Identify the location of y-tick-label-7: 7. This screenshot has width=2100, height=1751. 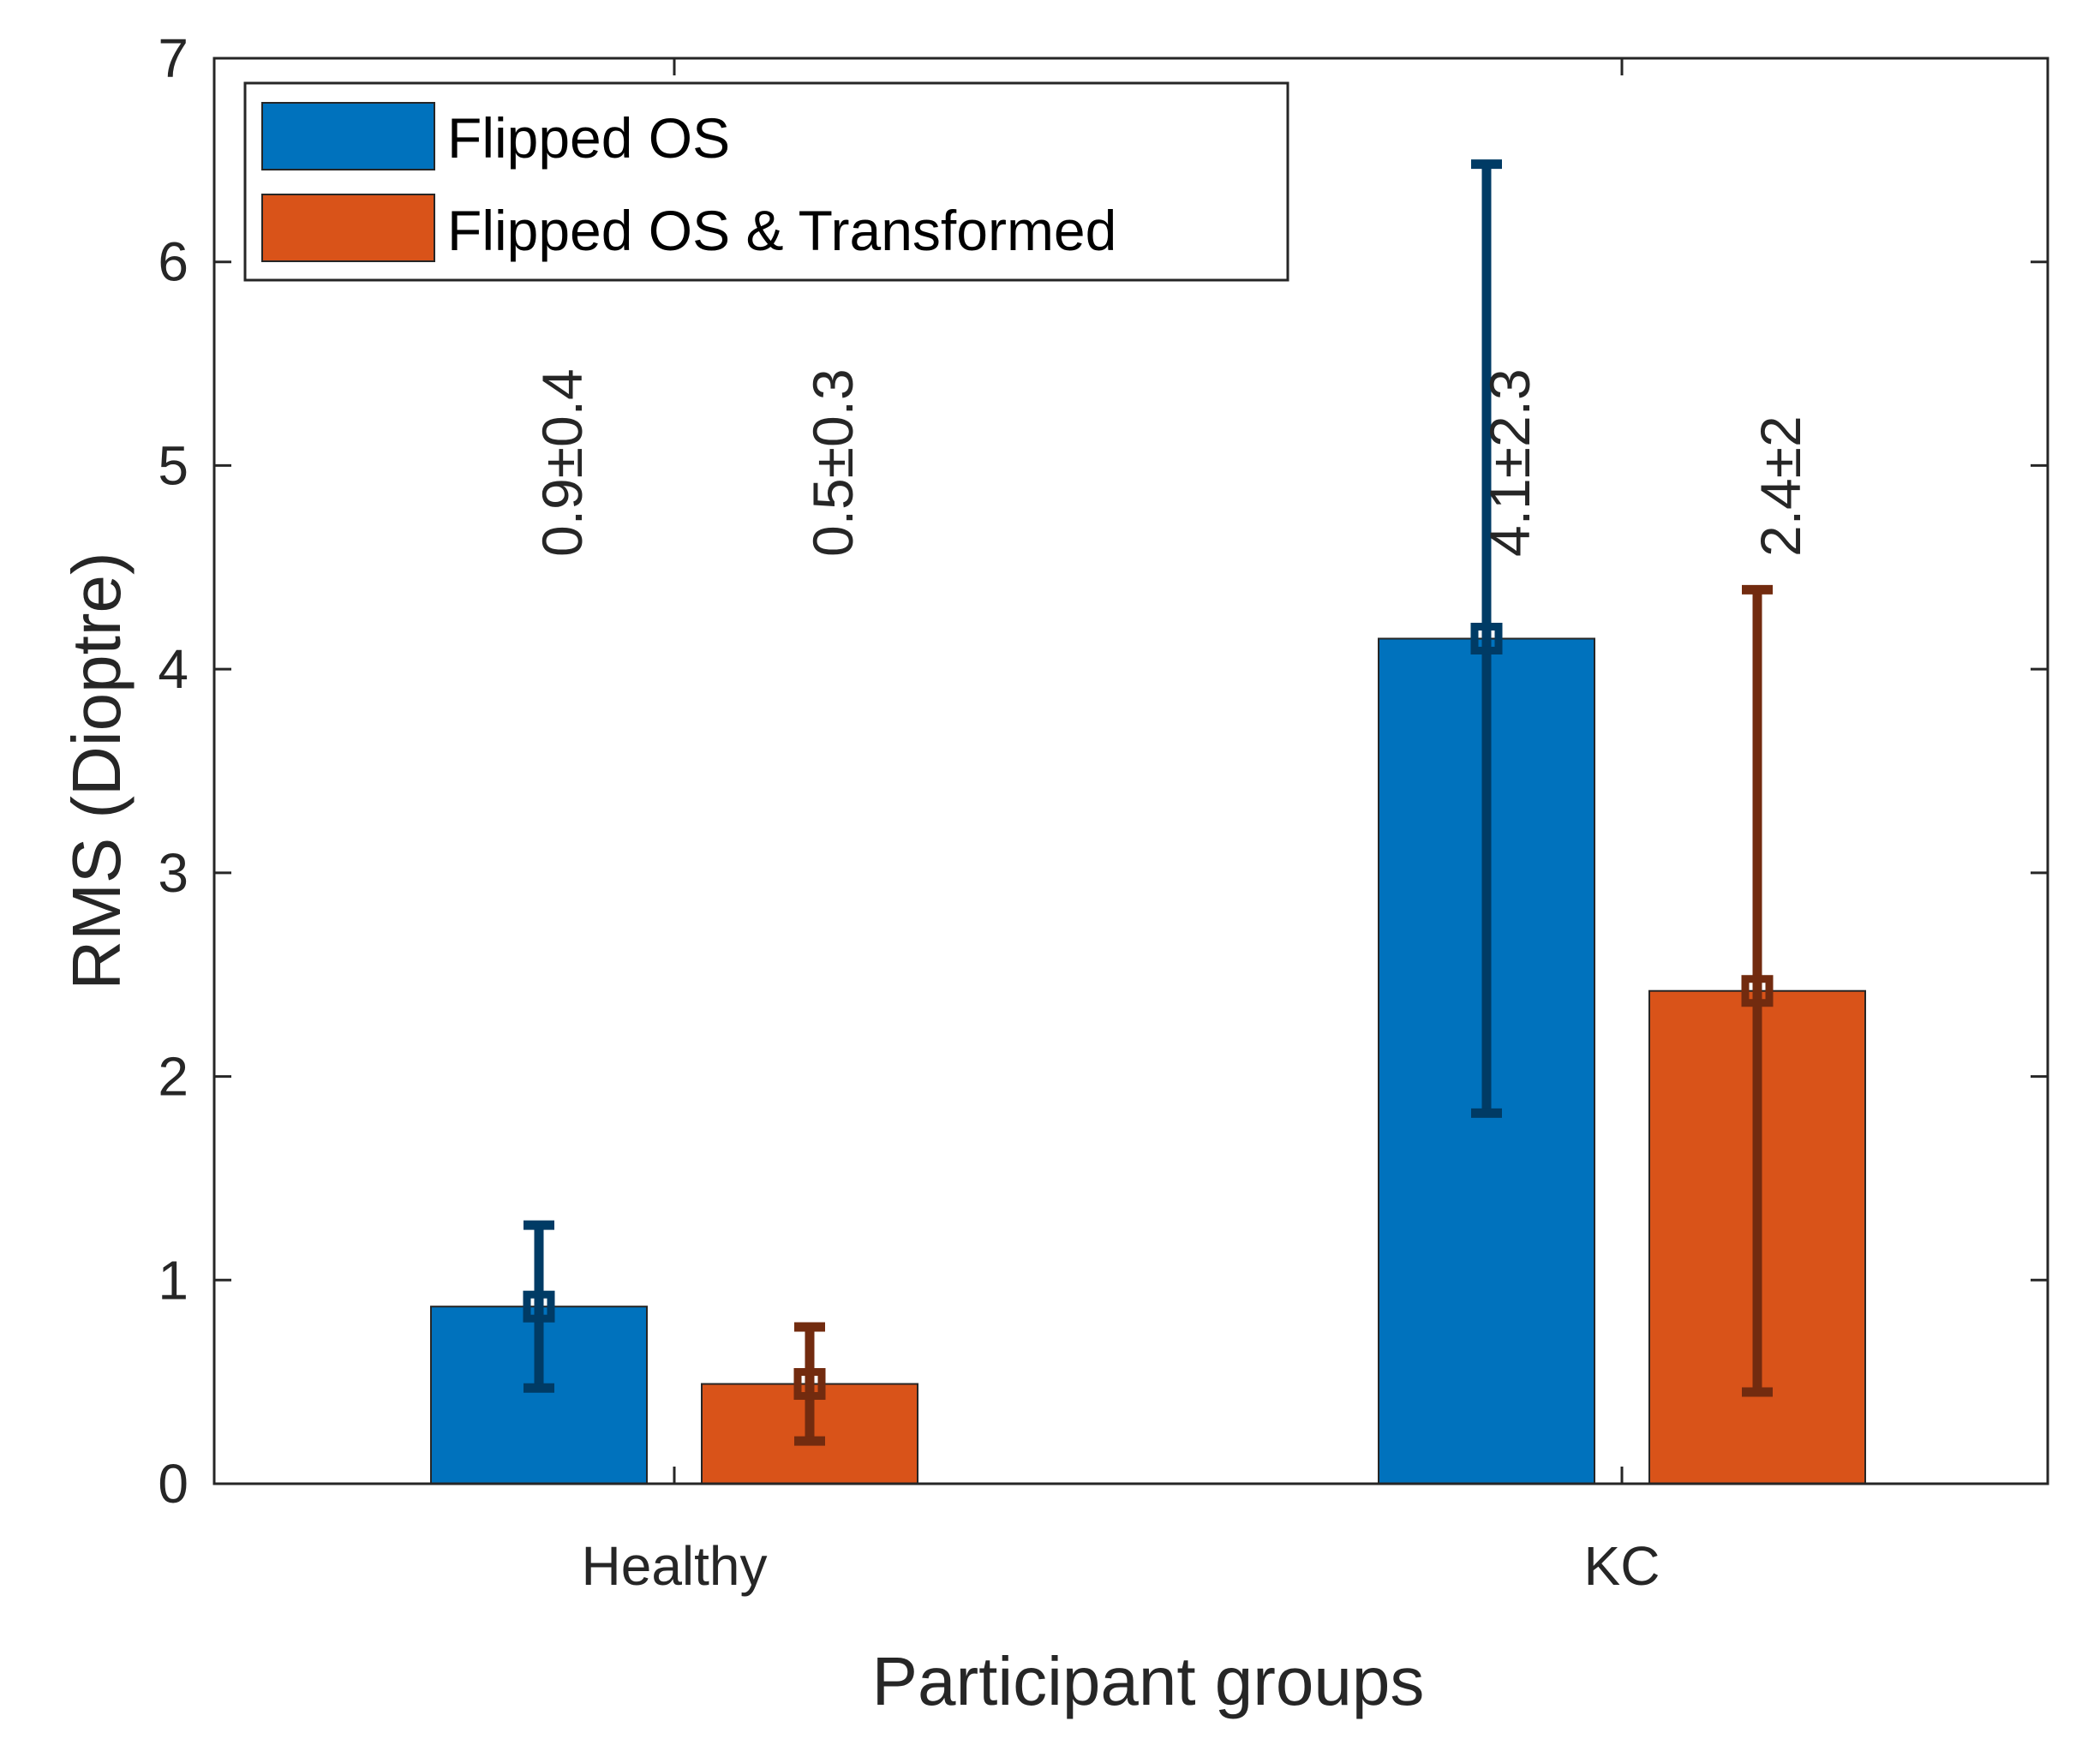
(173, 58).